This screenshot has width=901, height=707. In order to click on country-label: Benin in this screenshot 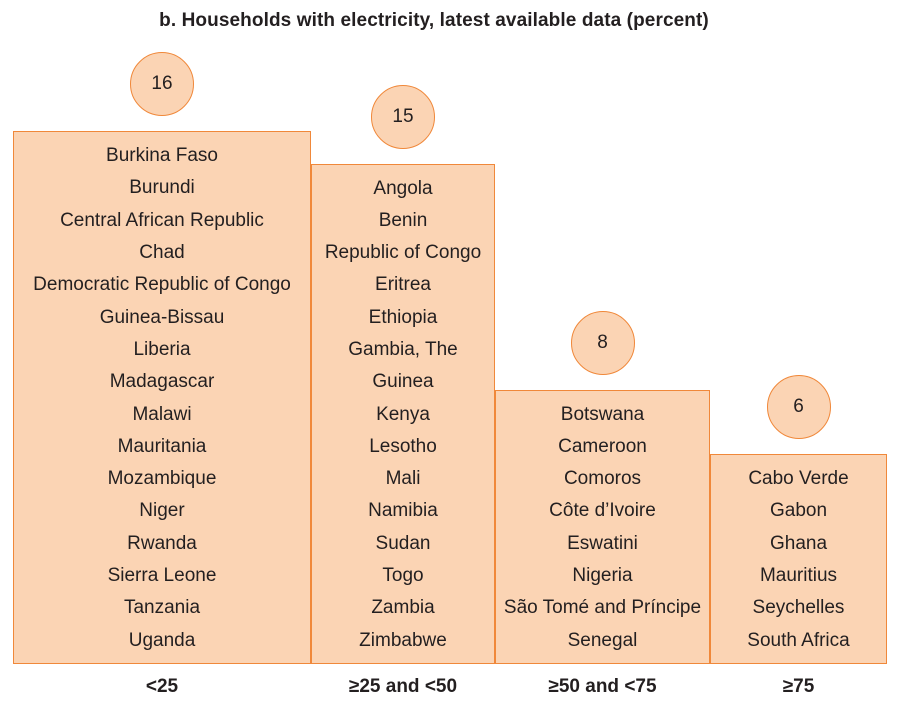, I will do `click(403, 220)`.